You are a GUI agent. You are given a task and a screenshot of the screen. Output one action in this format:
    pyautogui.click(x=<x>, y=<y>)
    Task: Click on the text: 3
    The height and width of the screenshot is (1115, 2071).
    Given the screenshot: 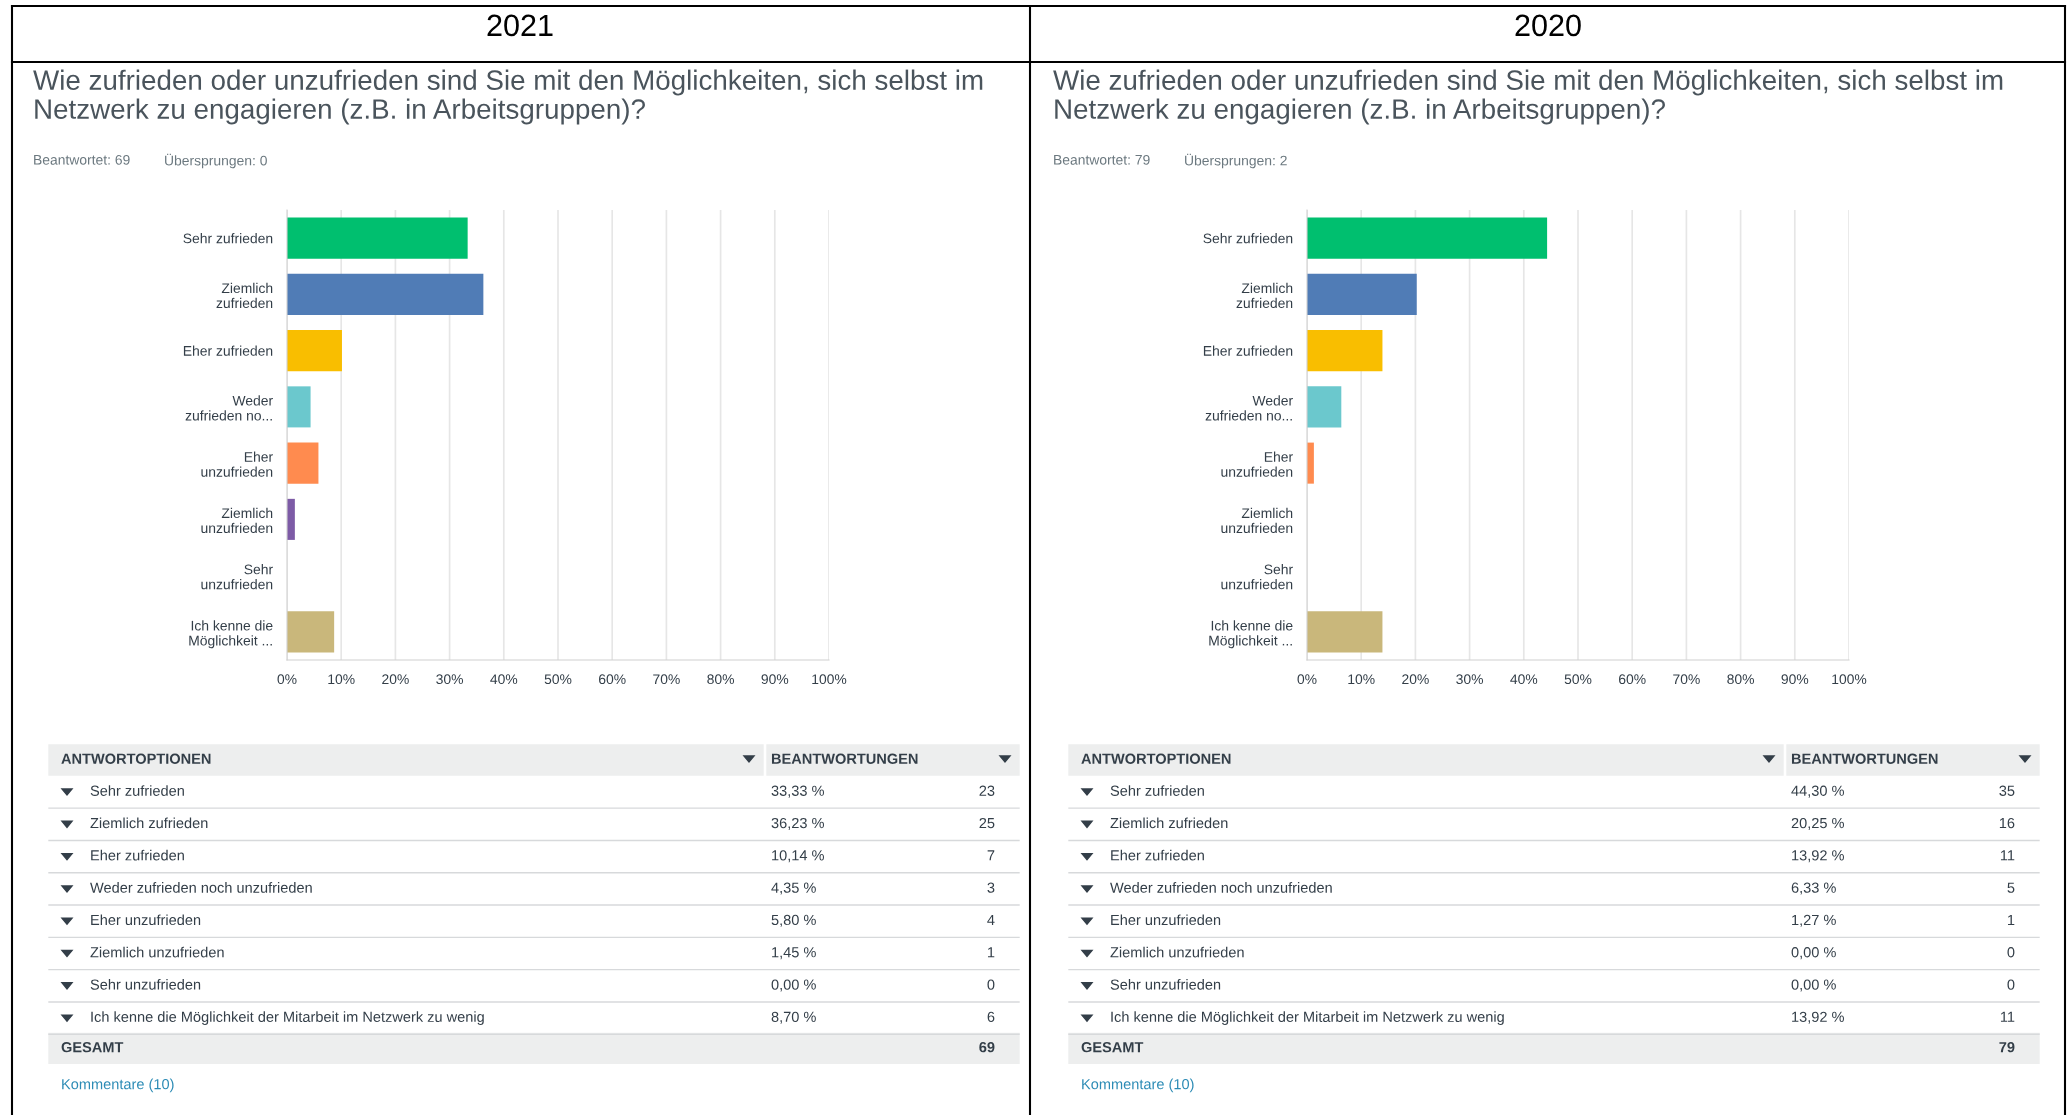 What is the action you would take?
    pyautogui.click(x=991, y=887)
    